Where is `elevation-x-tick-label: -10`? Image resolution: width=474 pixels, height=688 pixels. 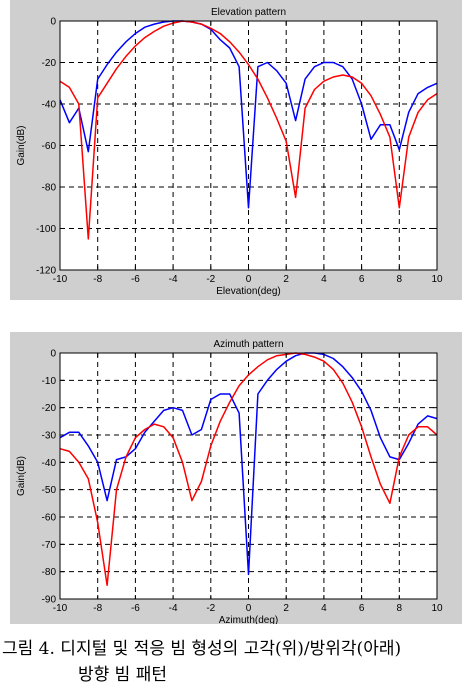 elevation-x-tick-label: -10 is located at coordinates (60, 279).